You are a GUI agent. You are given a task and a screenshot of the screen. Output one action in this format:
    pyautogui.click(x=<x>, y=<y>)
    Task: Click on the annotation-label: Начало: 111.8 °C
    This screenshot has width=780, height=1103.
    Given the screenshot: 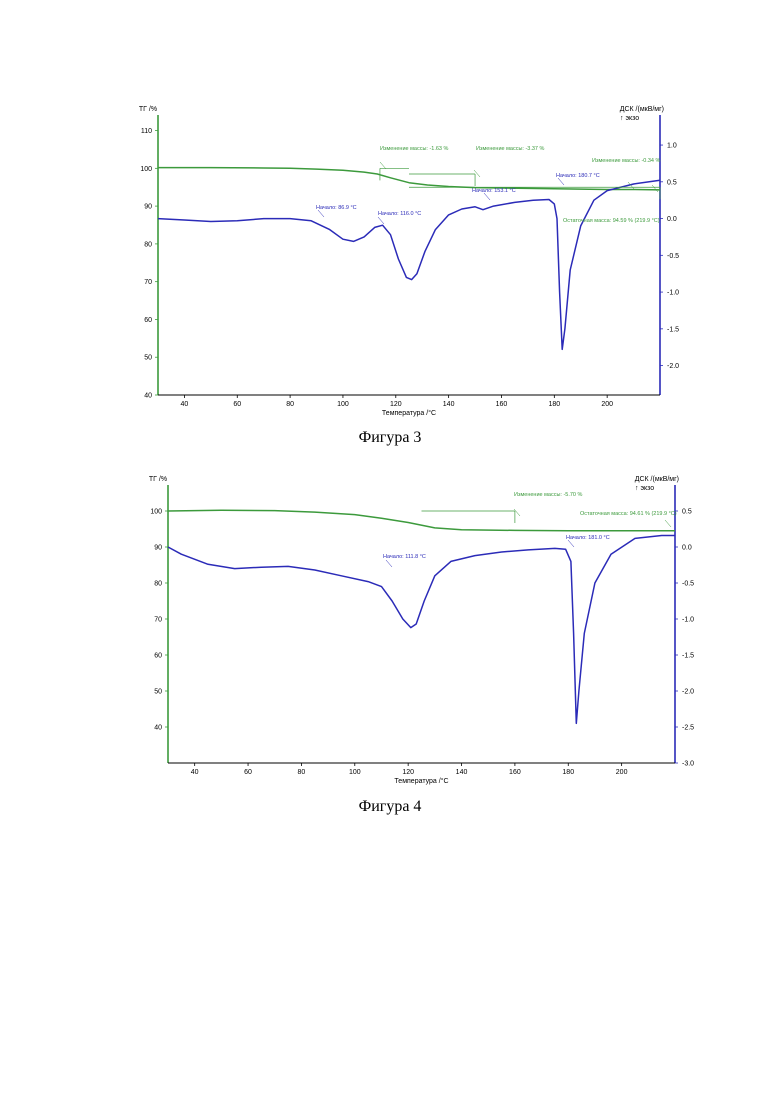 What is the action you would take?
    pyautogui.click(x=404, y=557)
    